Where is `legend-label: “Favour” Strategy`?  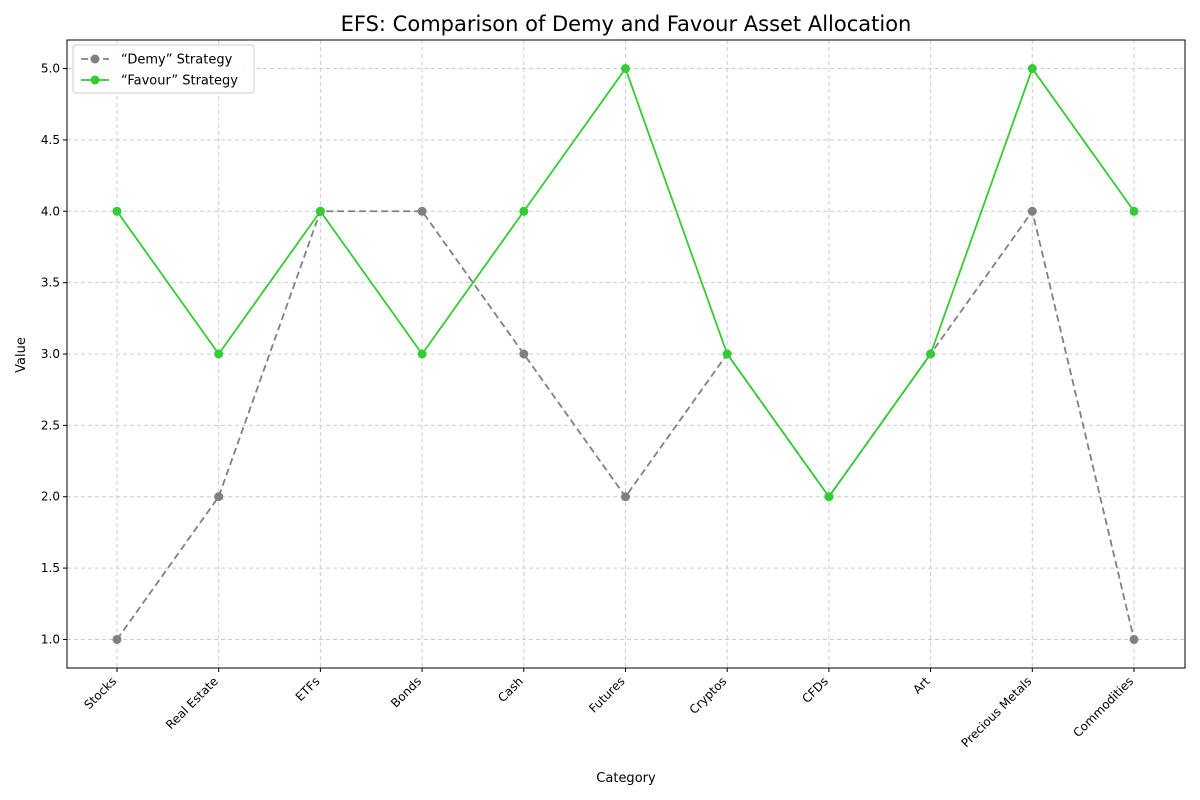 legend-label: “Favour” Strategy is located at coordinates (179, 81).